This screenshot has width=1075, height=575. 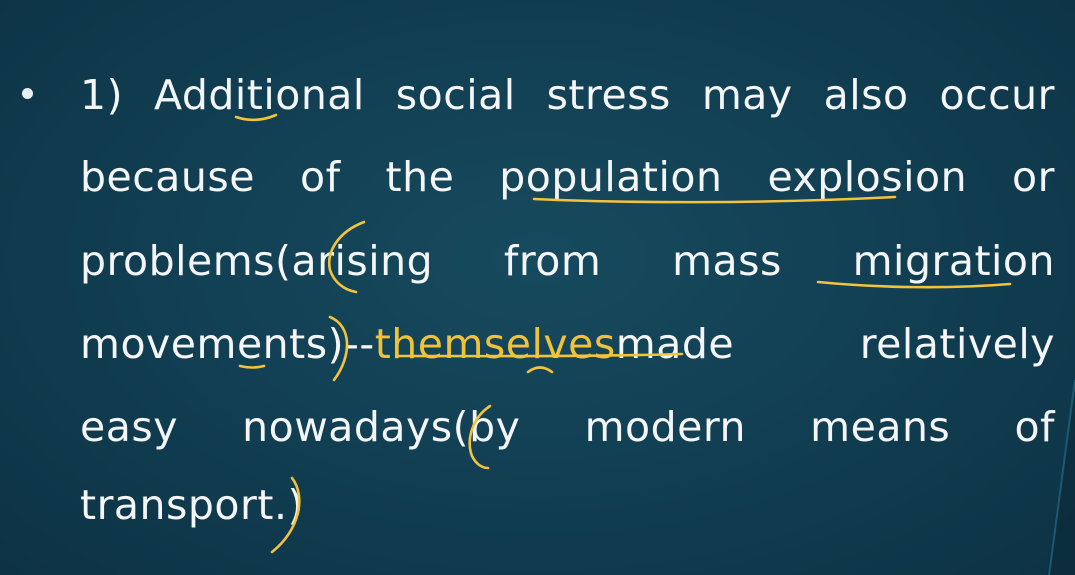 What do you see at coordinates (227, 344) in the screenshot?
I see `text-line-4-start: movements)--` at bounding box center [227, 344].